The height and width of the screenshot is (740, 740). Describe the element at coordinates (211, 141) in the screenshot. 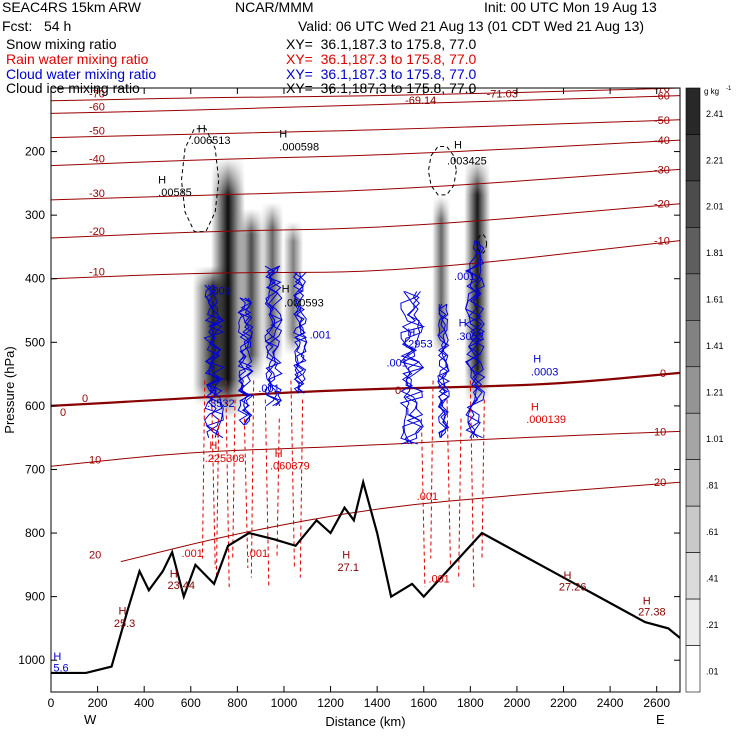

I see `contour-annotation: .006513` at that location.